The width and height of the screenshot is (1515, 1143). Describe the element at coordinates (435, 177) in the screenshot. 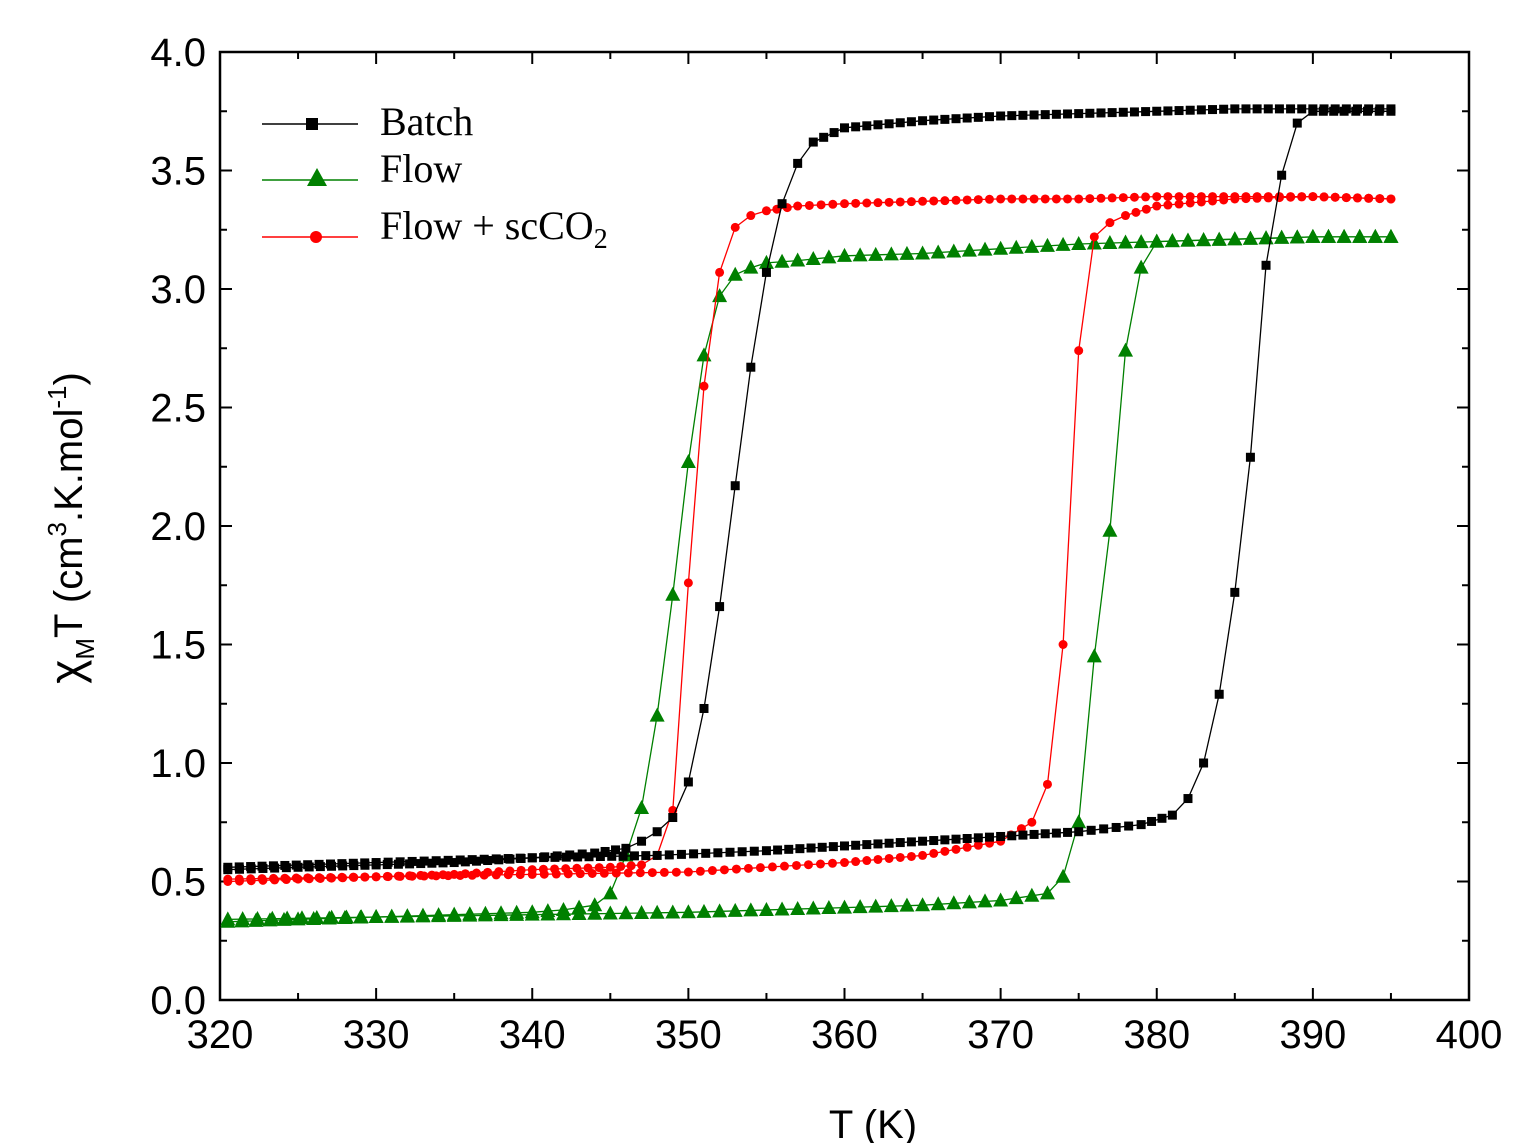

I see `legend: Batch Flow Flow + scCO2` at that location.